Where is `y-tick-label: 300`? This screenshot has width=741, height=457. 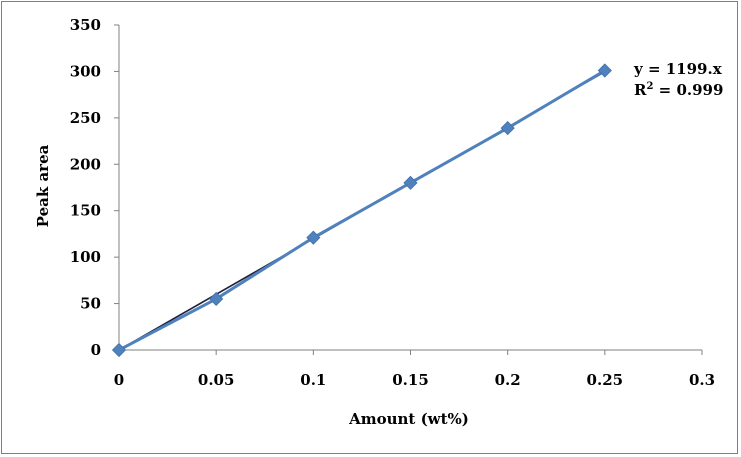
y-tick-label: 300 is located at coordinates (85, 71).